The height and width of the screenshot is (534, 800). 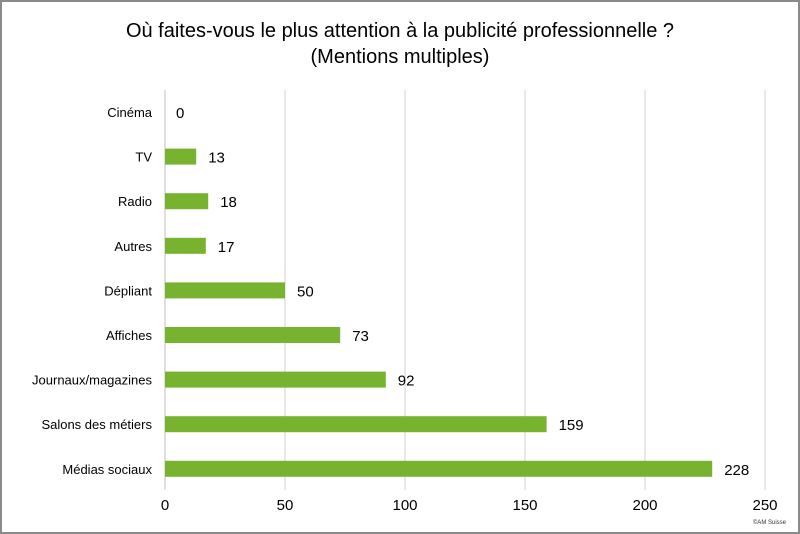 What do you see at coordinates (165, 505) in the screenshot?
I see `x-tick-label: 0` at bounding box center [165, 505].